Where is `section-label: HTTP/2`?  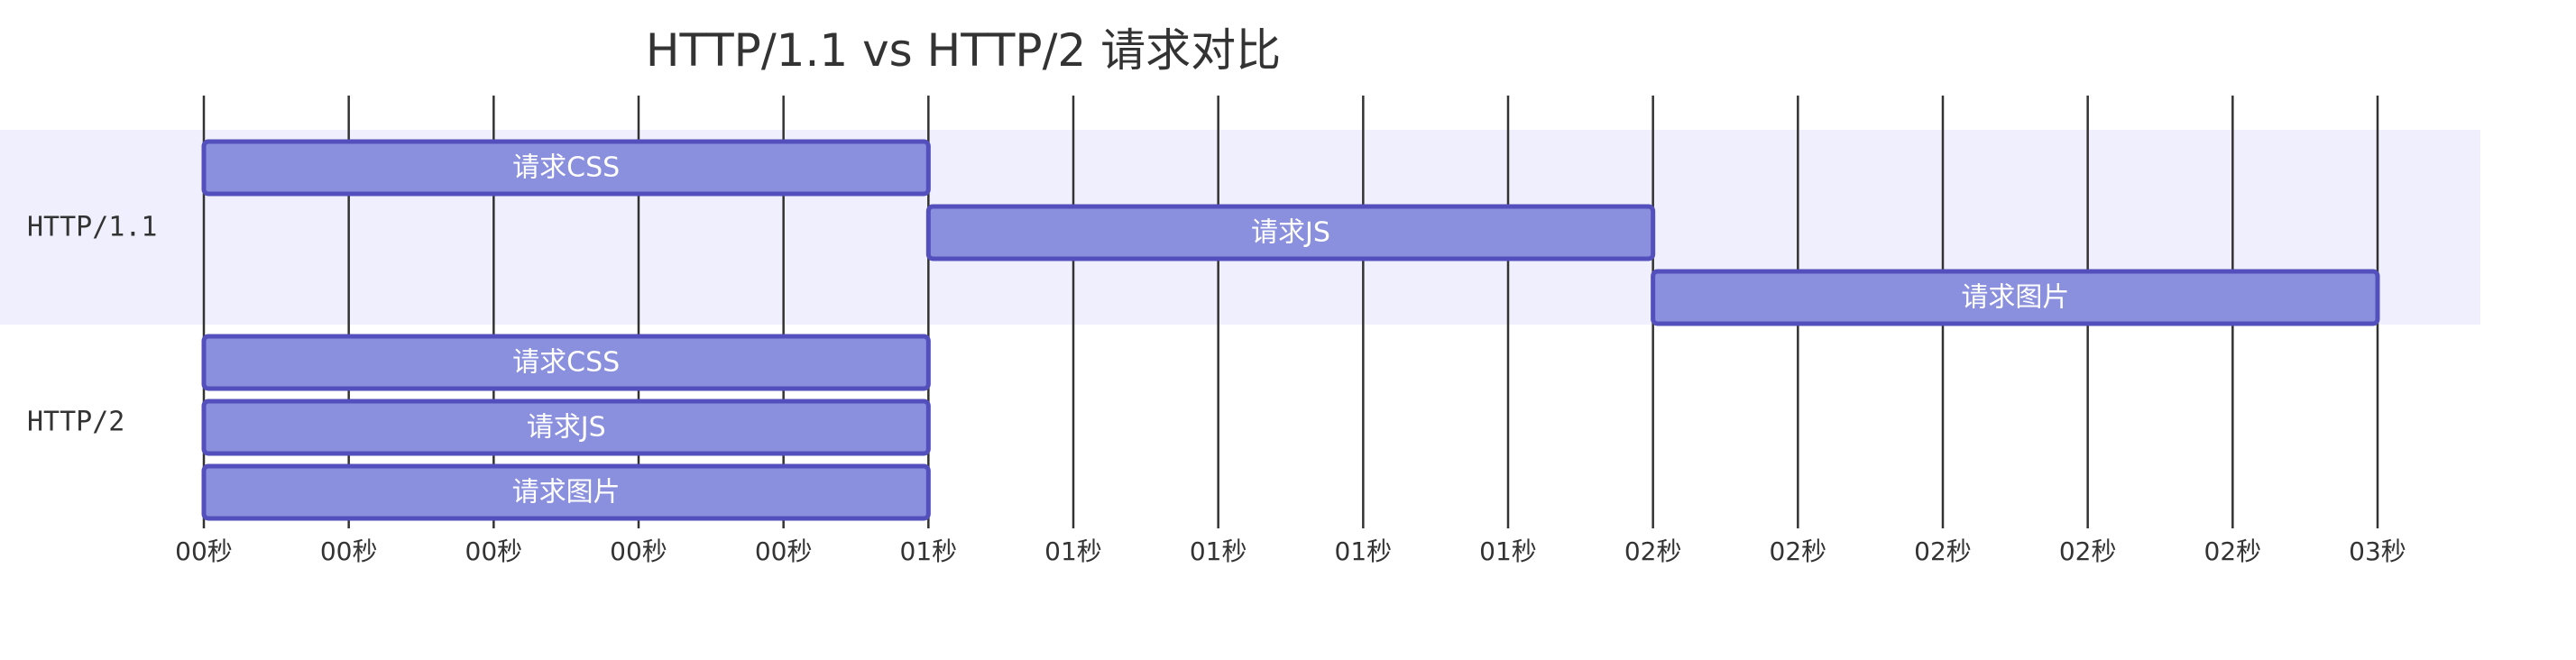 section-label: HTTP/2 is located at coordinates (75, 423).